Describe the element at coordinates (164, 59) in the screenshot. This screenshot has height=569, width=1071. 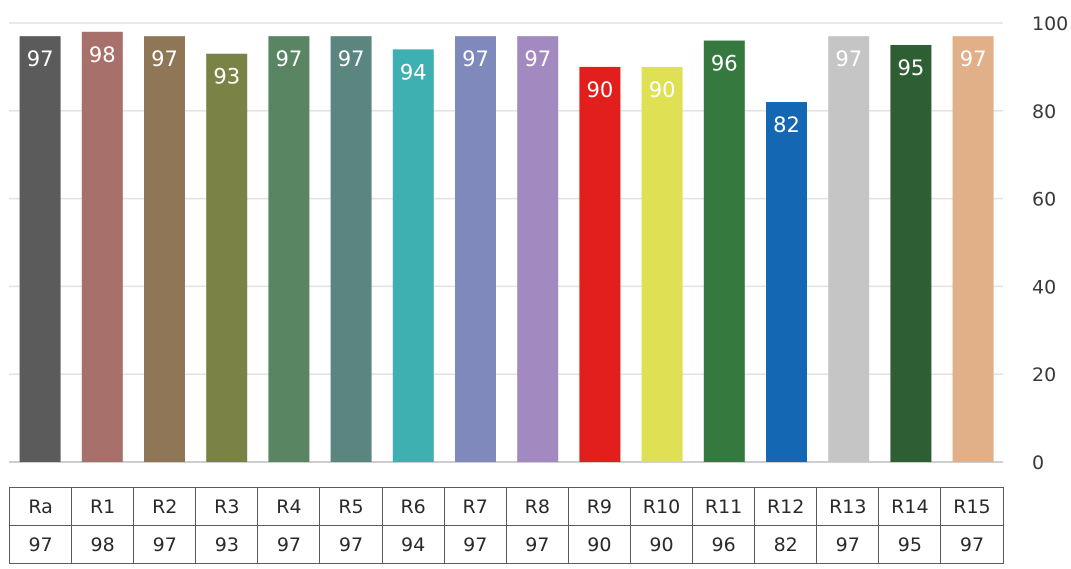
I see `data-label-r2: 97` at that location.